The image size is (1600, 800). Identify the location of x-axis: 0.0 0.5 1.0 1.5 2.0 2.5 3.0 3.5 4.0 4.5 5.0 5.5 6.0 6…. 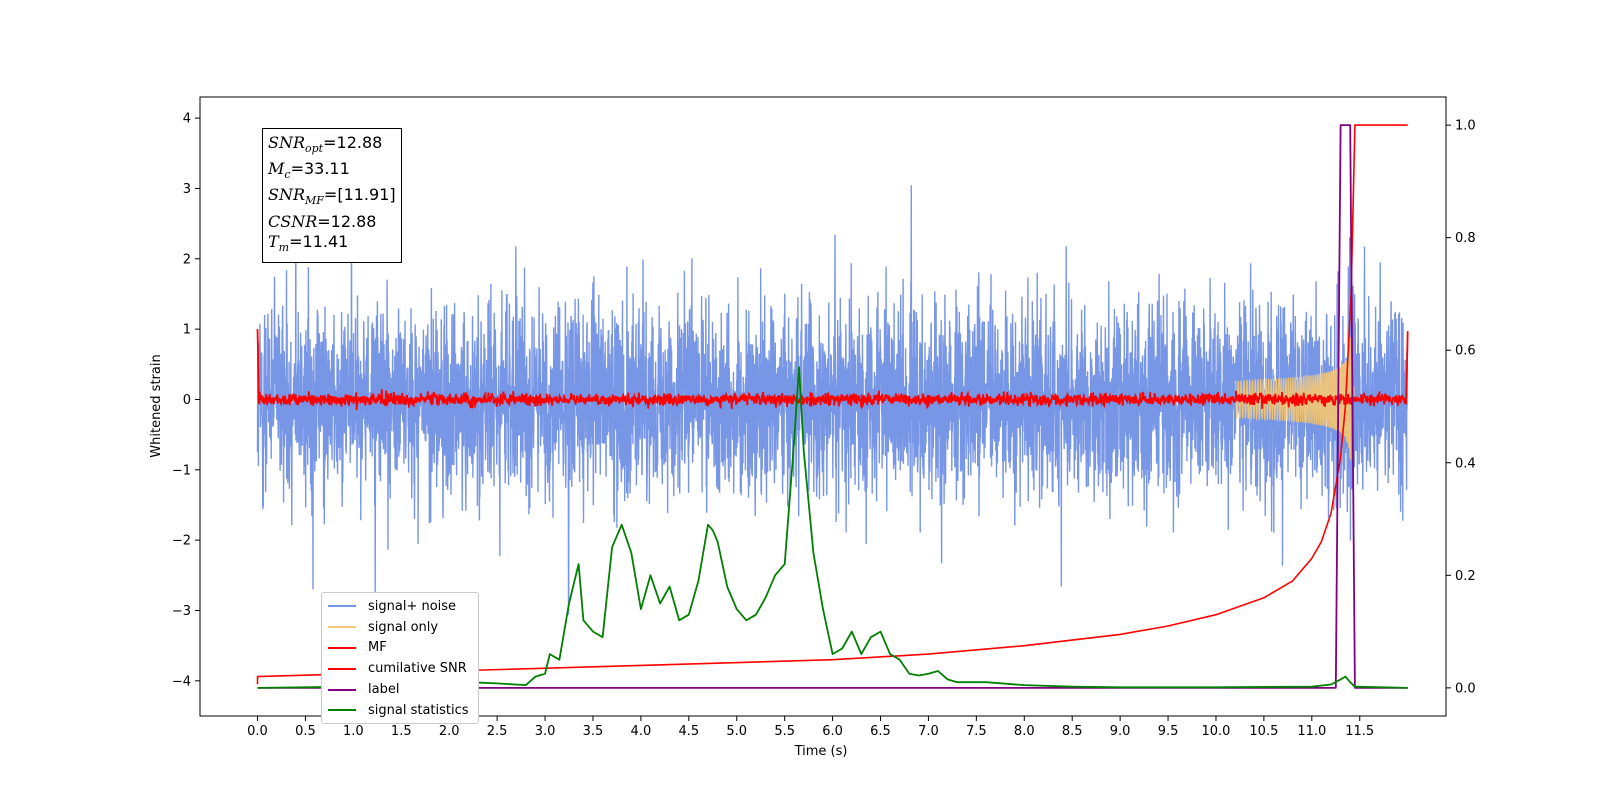
(810, 727).